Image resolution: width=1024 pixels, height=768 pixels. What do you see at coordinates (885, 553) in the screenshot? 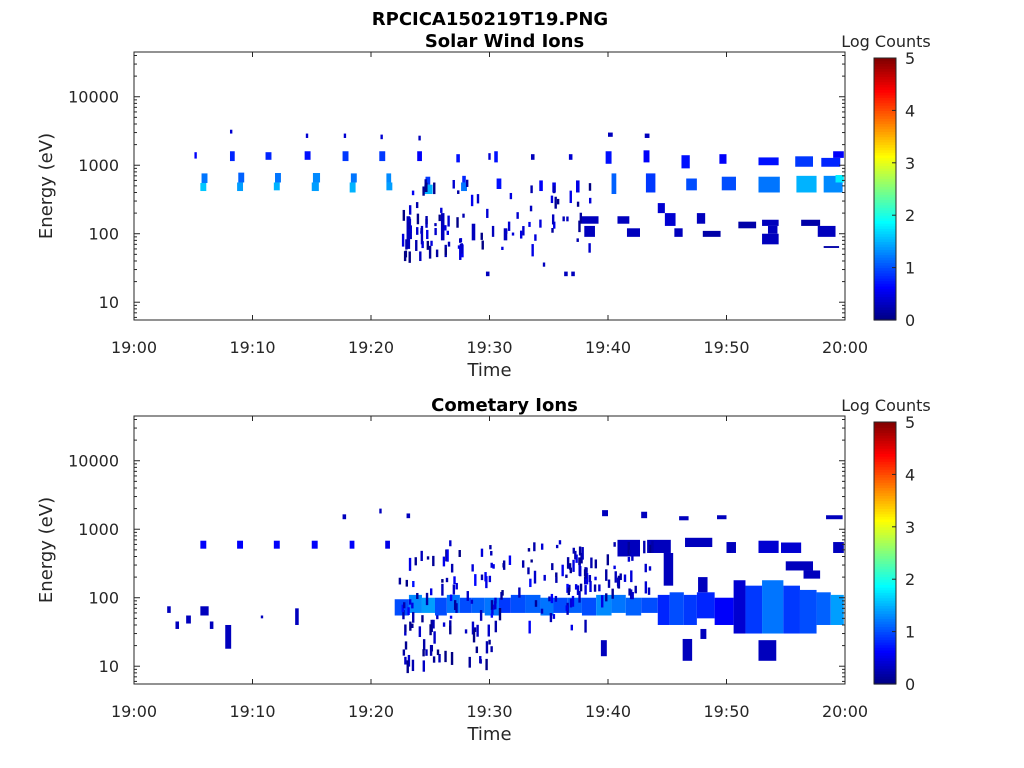
I see `colorbar-frame` at bounding box center [885, 553].